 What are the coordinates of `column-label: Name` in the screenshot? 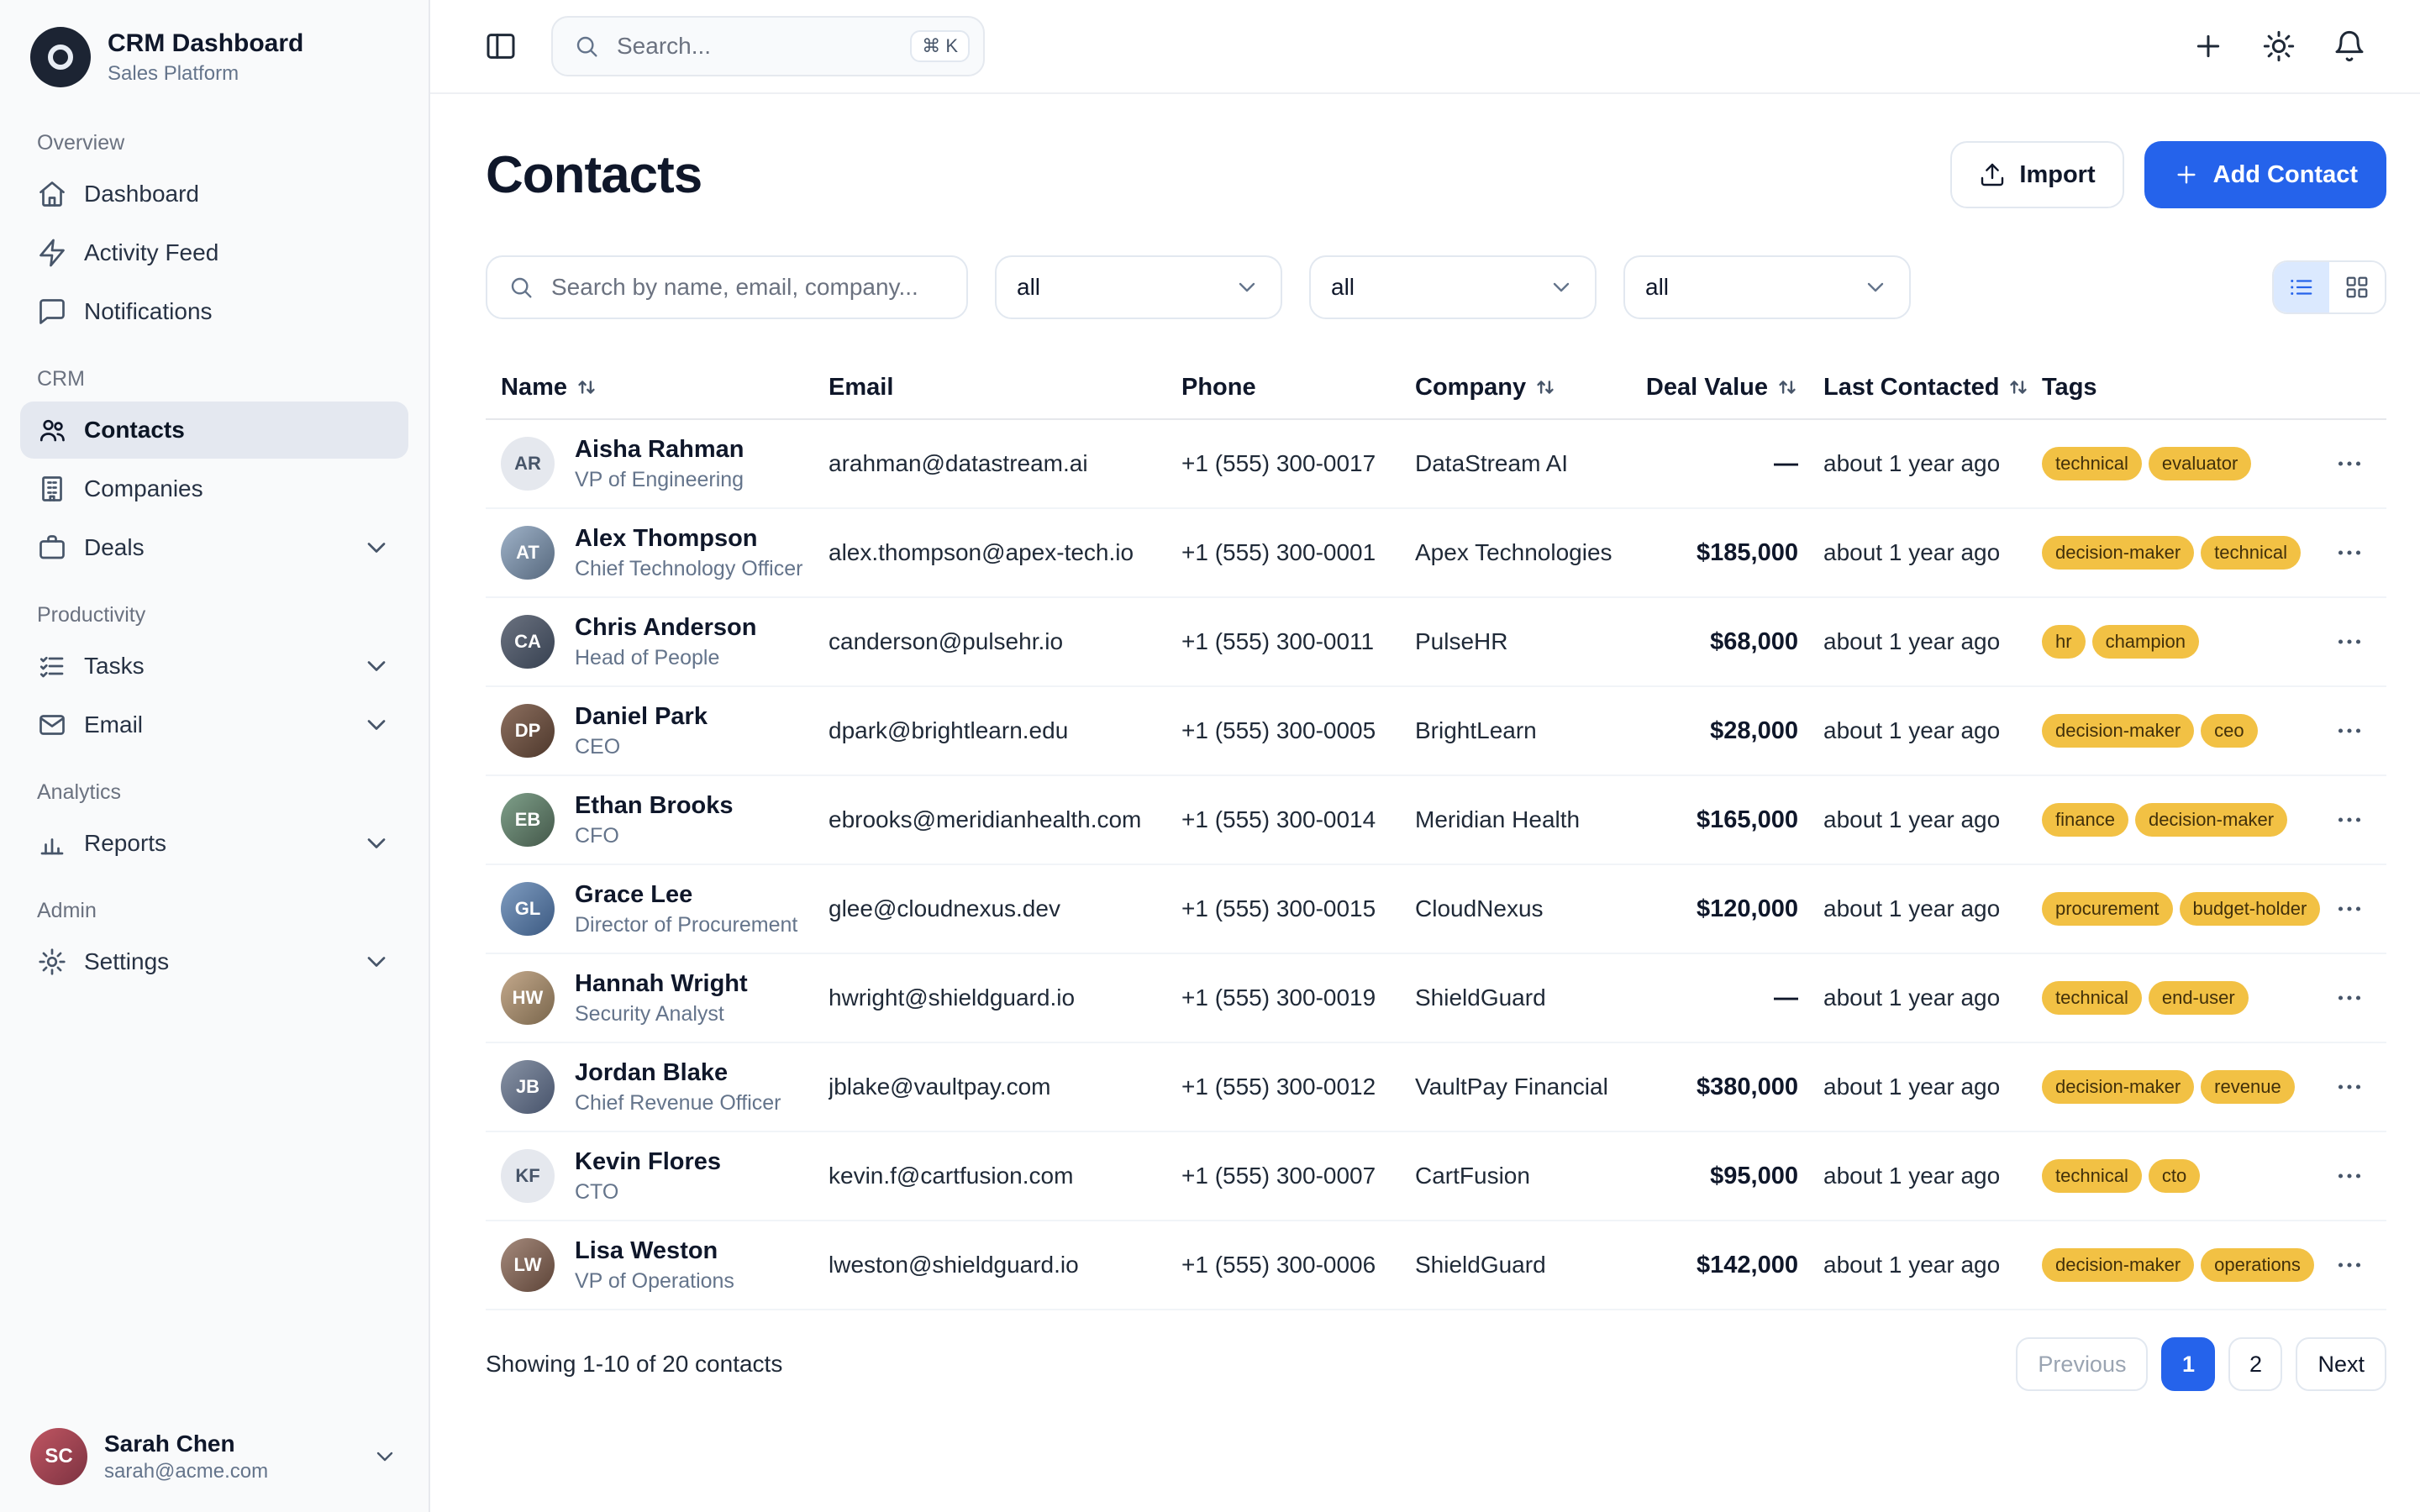 It's located at (534, 387).